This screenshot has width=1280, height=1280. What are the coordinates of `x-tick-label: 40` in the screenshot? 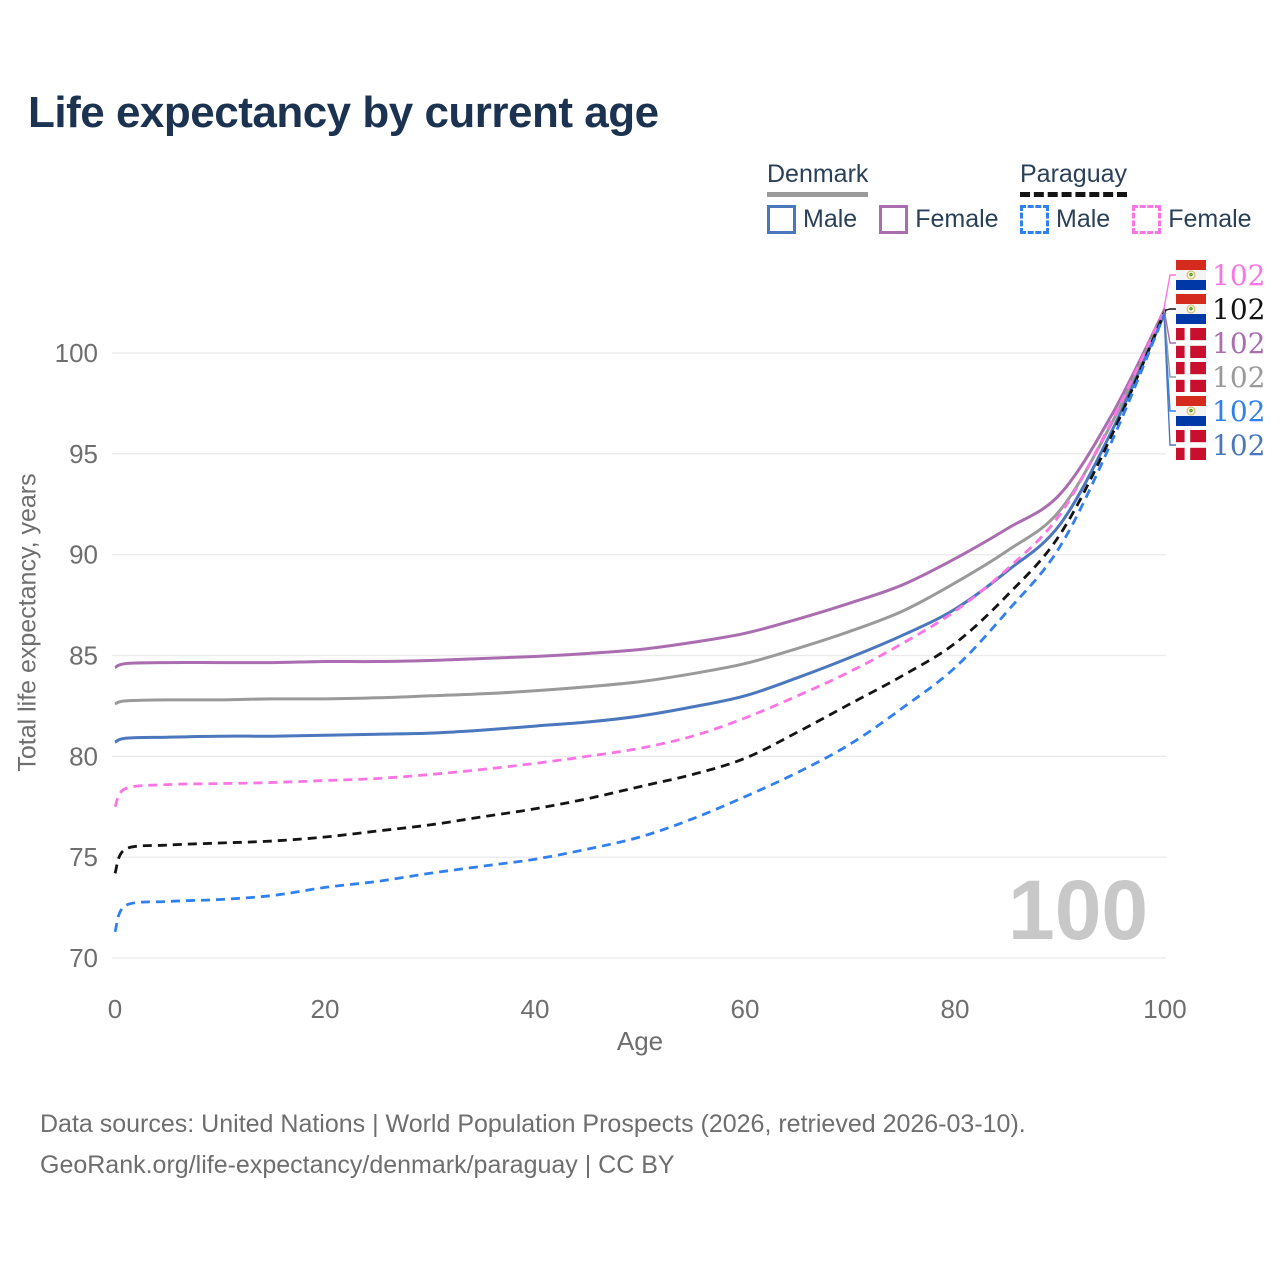 It's located at (535, 1009).